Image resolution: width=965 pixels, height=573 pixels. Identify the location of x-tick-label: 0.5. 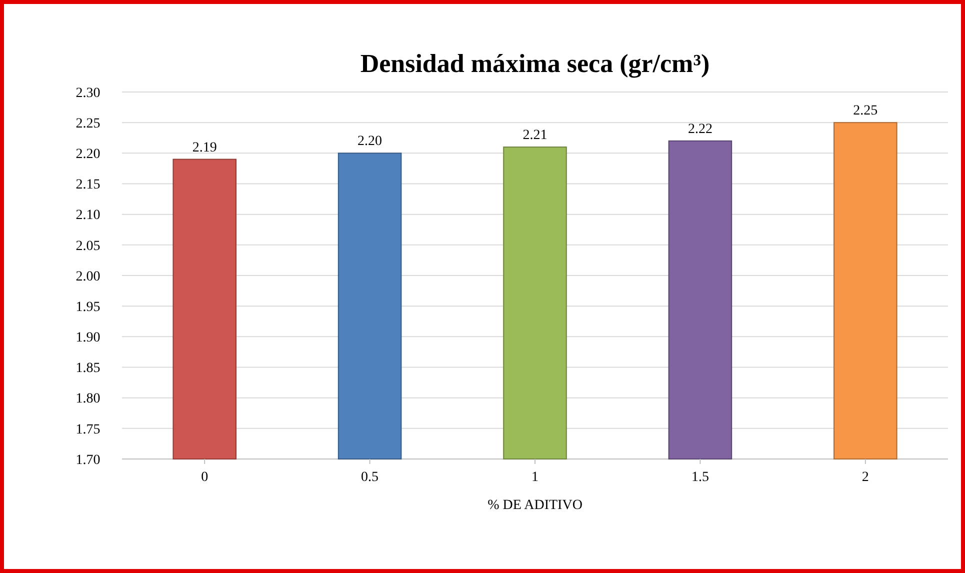
(370, 477).